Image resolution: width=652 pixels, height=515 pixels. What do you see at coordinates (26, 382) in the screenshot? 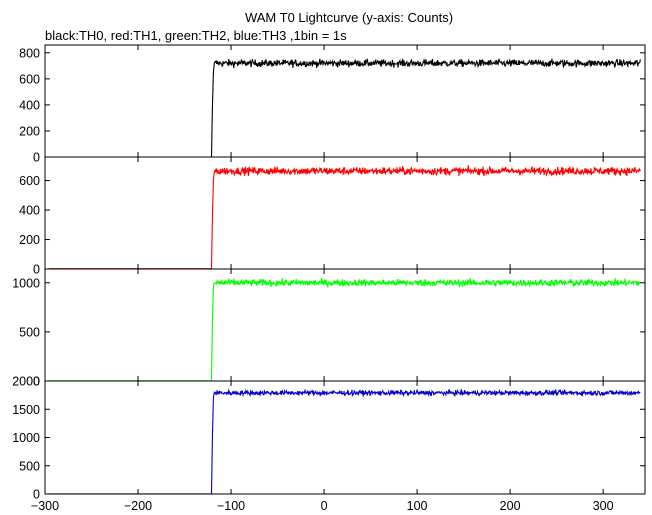
I see `y-tick-label: 2000` at bounding box center [26, 382].